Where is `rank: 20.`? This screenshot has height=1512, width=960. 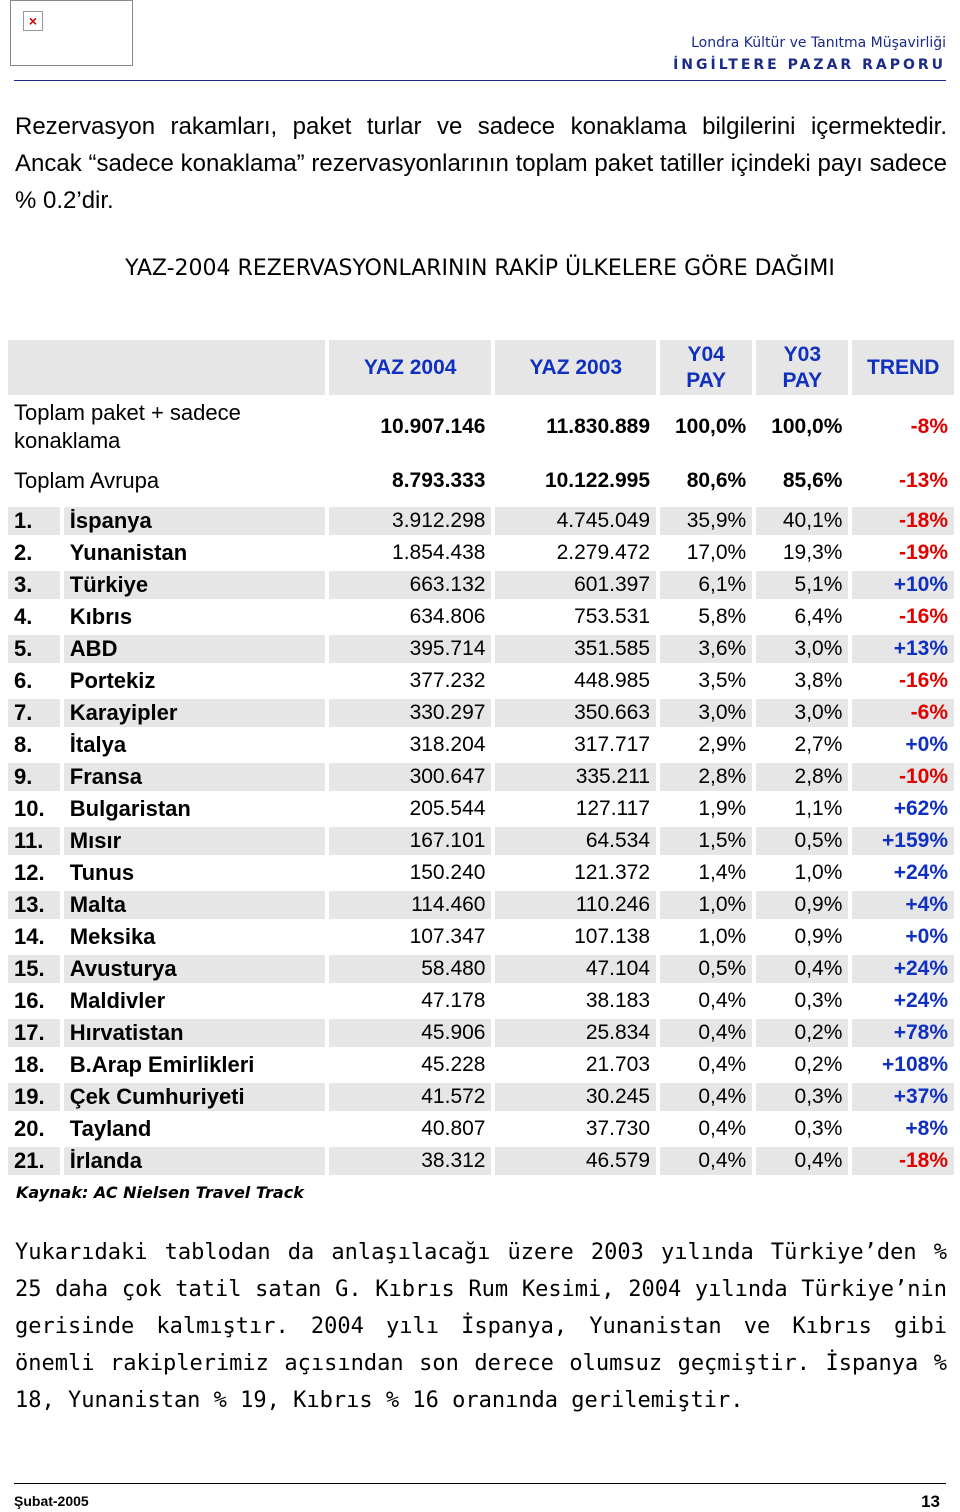 rank: 20. is located at coordinates (29, 1128).